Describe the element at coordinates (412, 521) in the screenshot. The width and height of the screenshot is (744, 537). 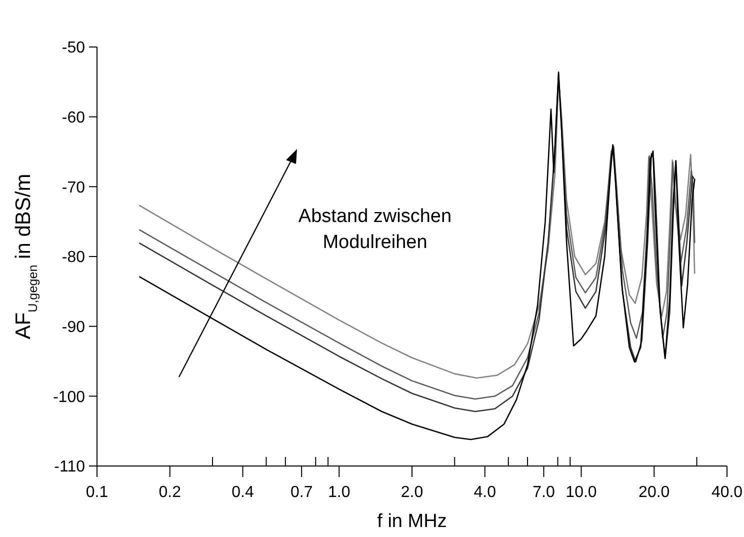
I see `x-axis-title: f in MHz` at that location.